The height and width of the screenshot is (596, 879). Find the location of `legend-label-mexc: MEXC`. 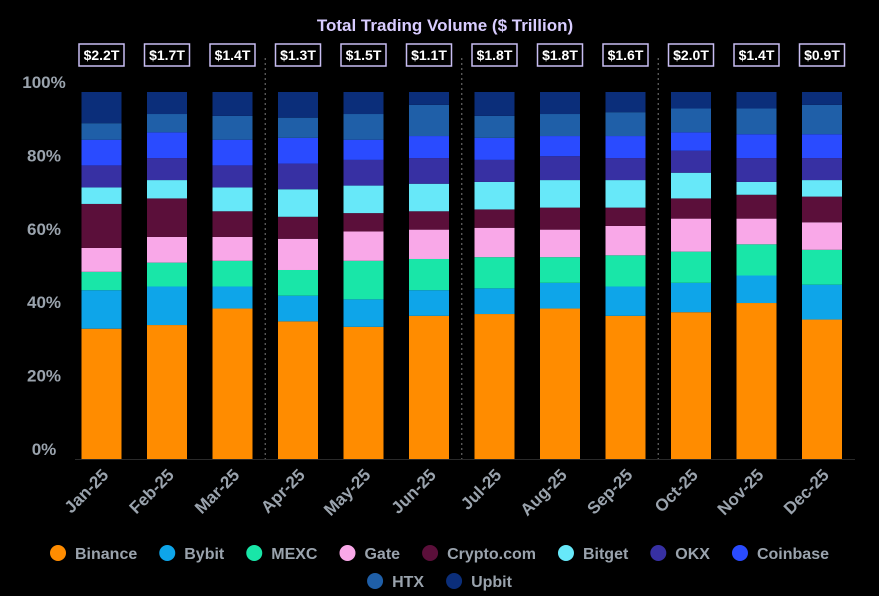

legend-label-mexc: MEXC is located at coordinates (294, 554).